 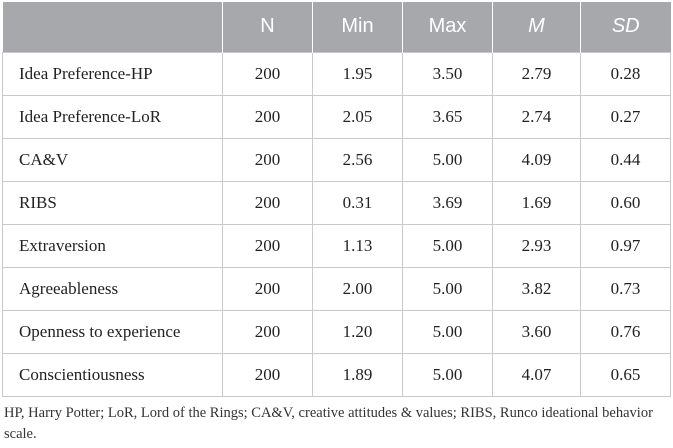 What do you see at coordinates (625, 374) in the screenshot?
I see `cell-sd: 0.65` at bounding box center [625, 374].